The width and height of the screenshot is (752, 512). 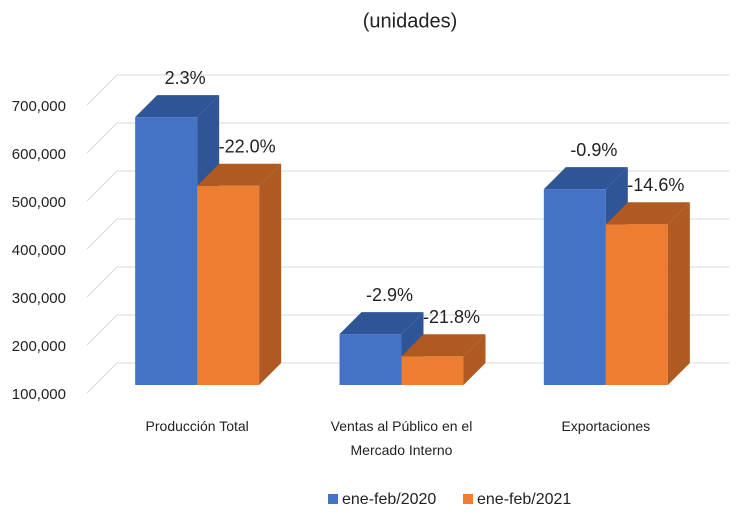 What do you see at coordinates (410, 21) in the screenshot?
I see `chart-title: (unidades)` at bounding box center [410, 21].